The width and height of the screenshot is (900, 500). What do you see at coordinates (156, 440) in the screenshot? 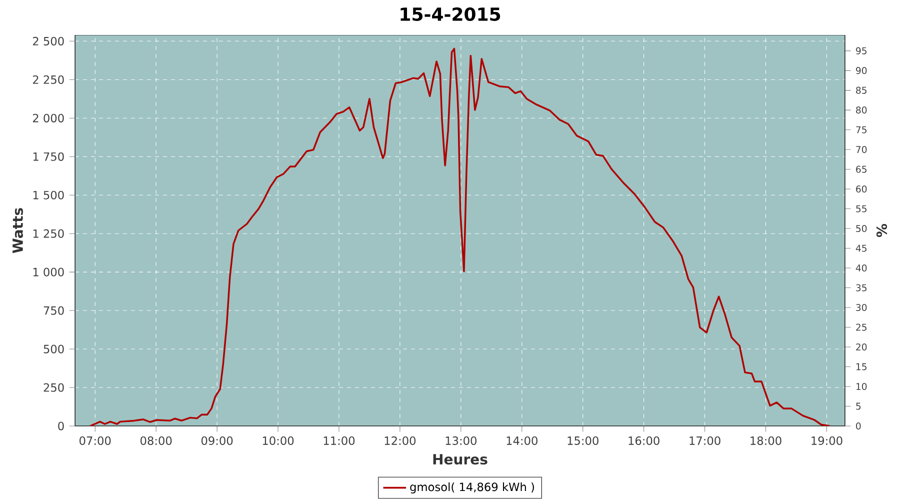
I see `x-tick-label: 08:00` at bounding box center [156, 440].